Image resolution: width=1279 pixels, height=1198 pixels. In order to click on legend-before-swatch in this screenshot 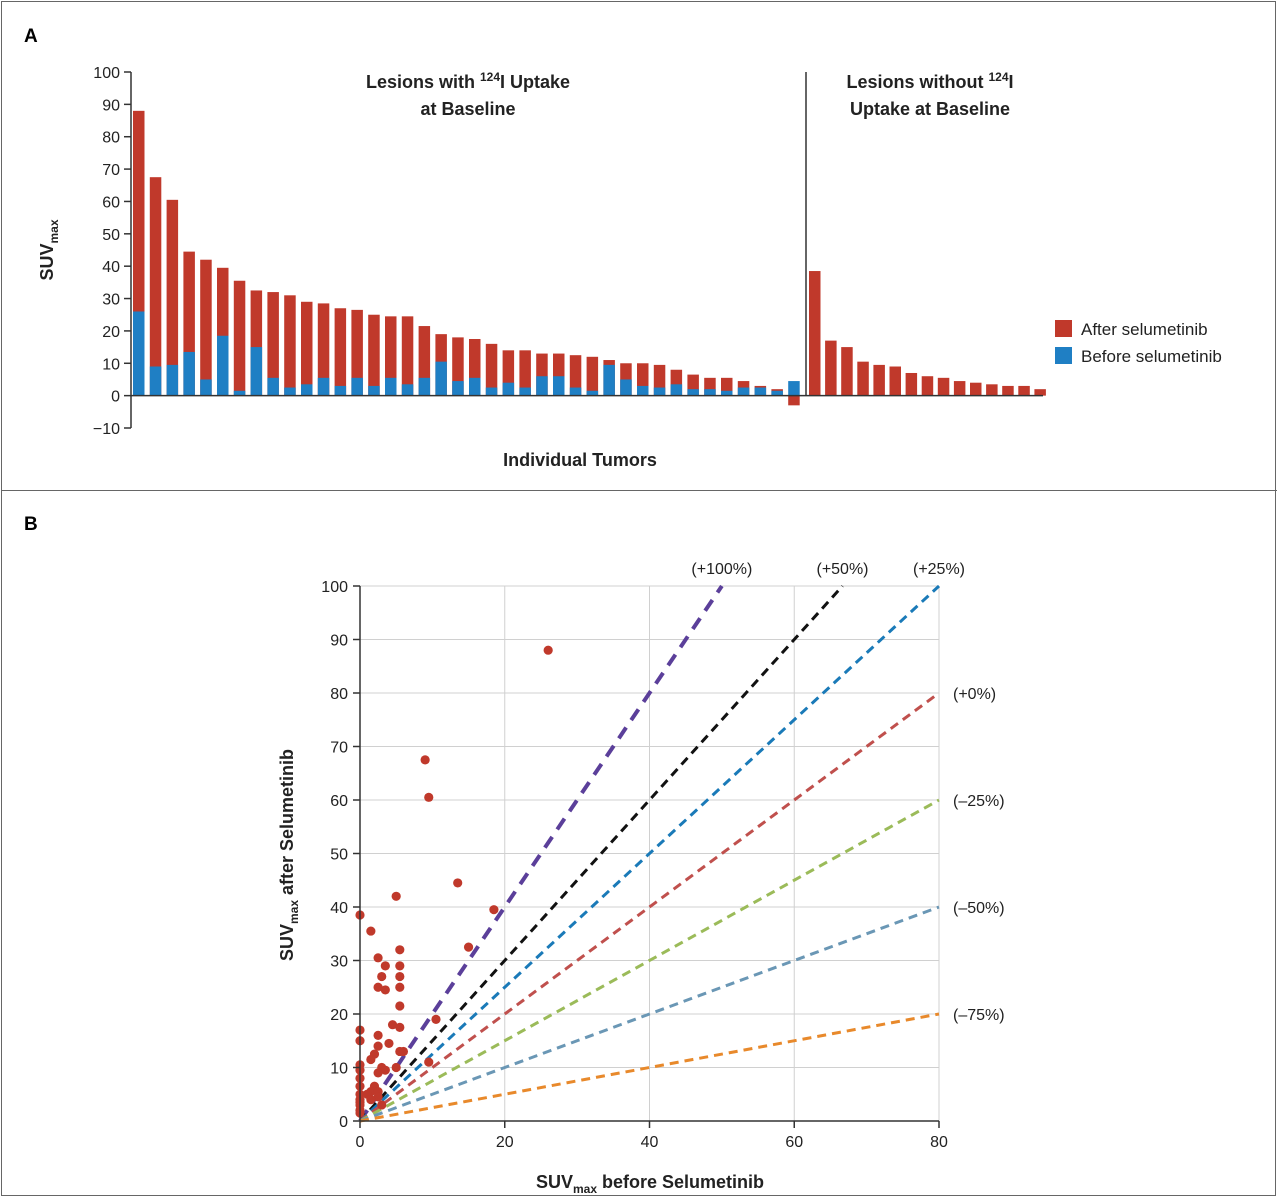, I will do `click(1063, 355)`.